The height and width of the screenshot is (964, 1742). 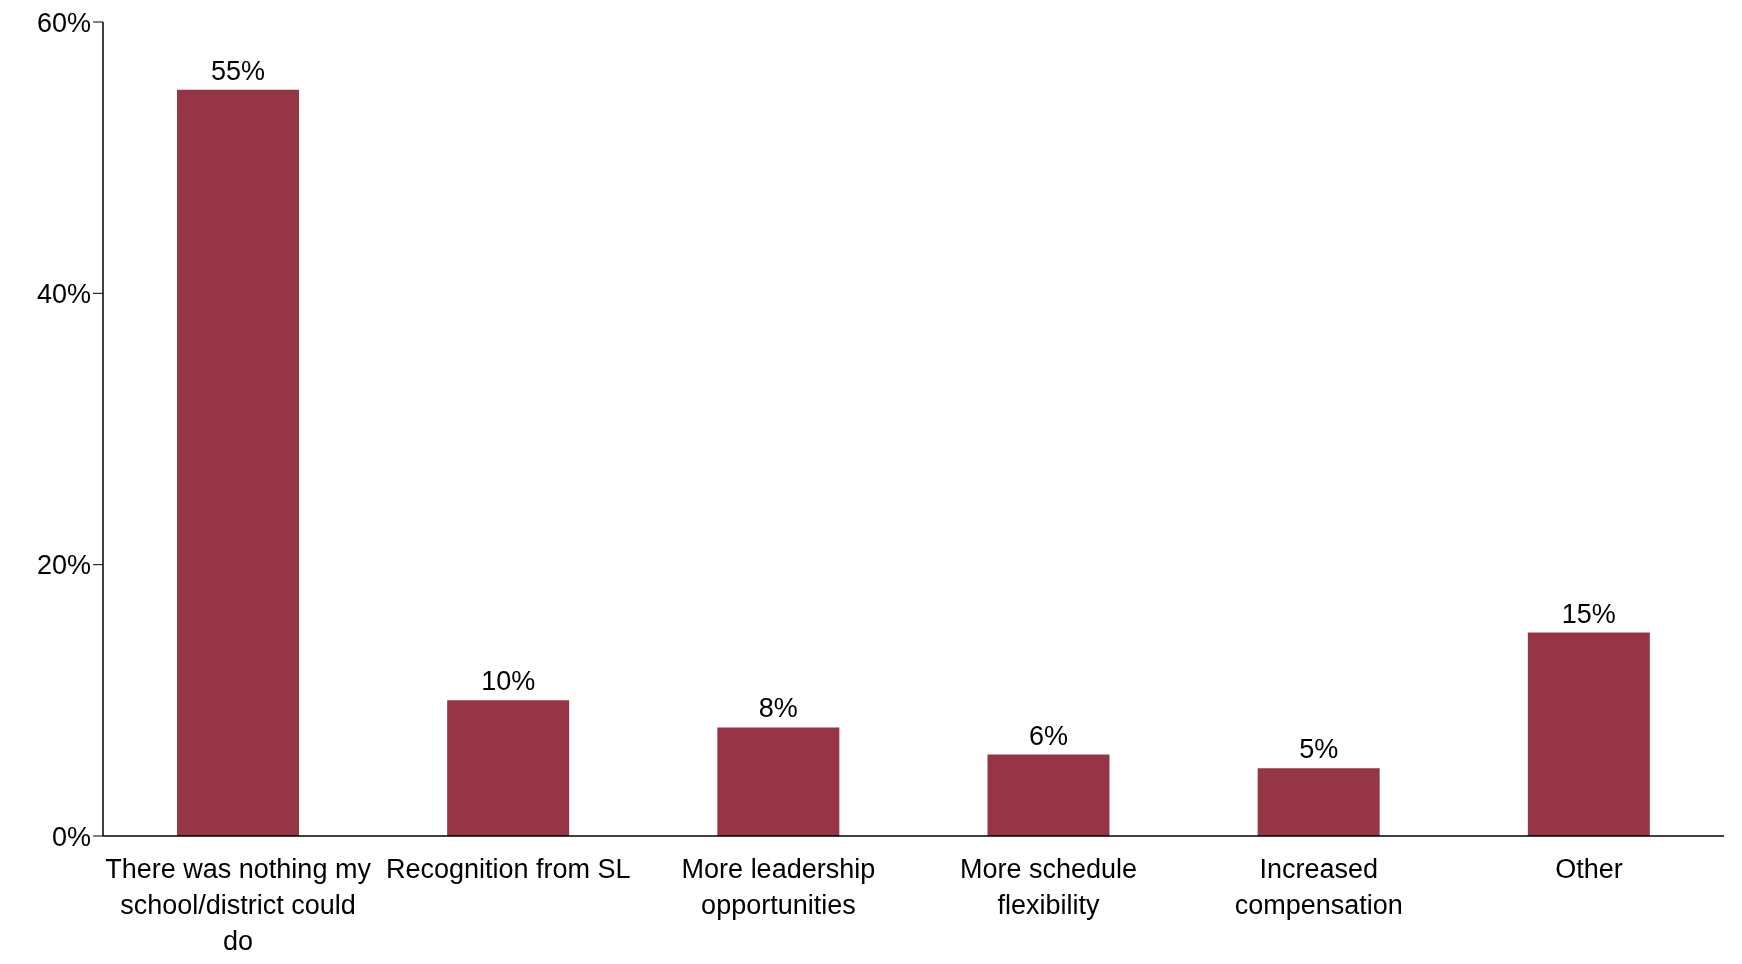 I want to click on y-tick-label: 20%, so click(x=63, y=565).